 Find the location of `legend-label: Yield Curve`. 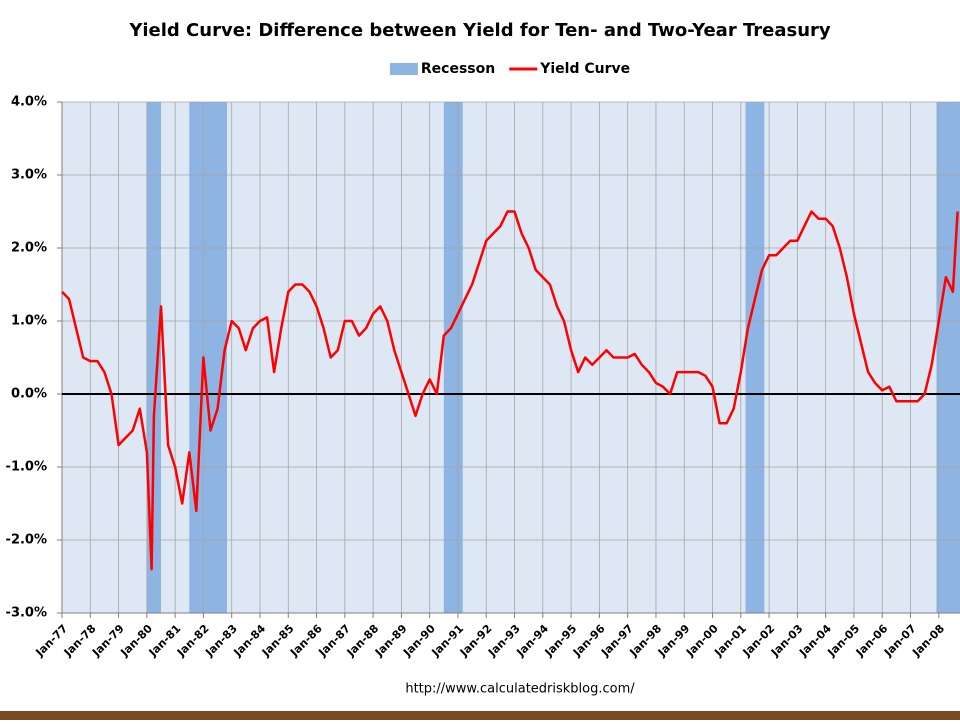

legend-label: Yield Curve is located at coordinates (584, 69).